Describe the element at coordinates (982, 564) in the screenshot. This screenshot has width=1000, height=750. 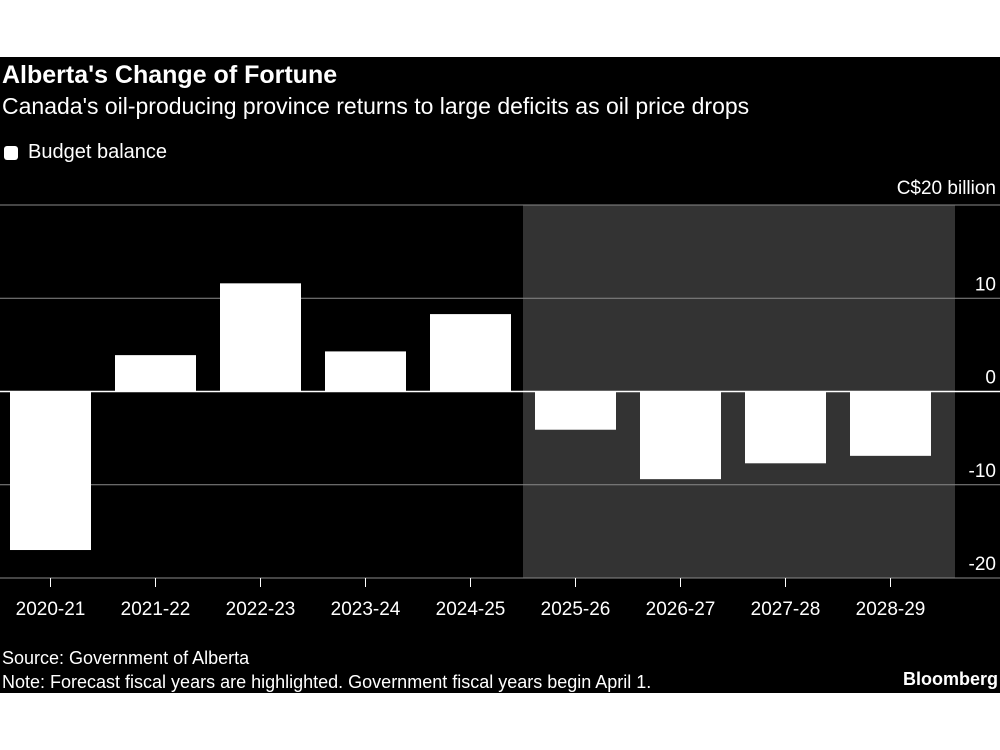
I see `y-tick-label: -20` at that location.